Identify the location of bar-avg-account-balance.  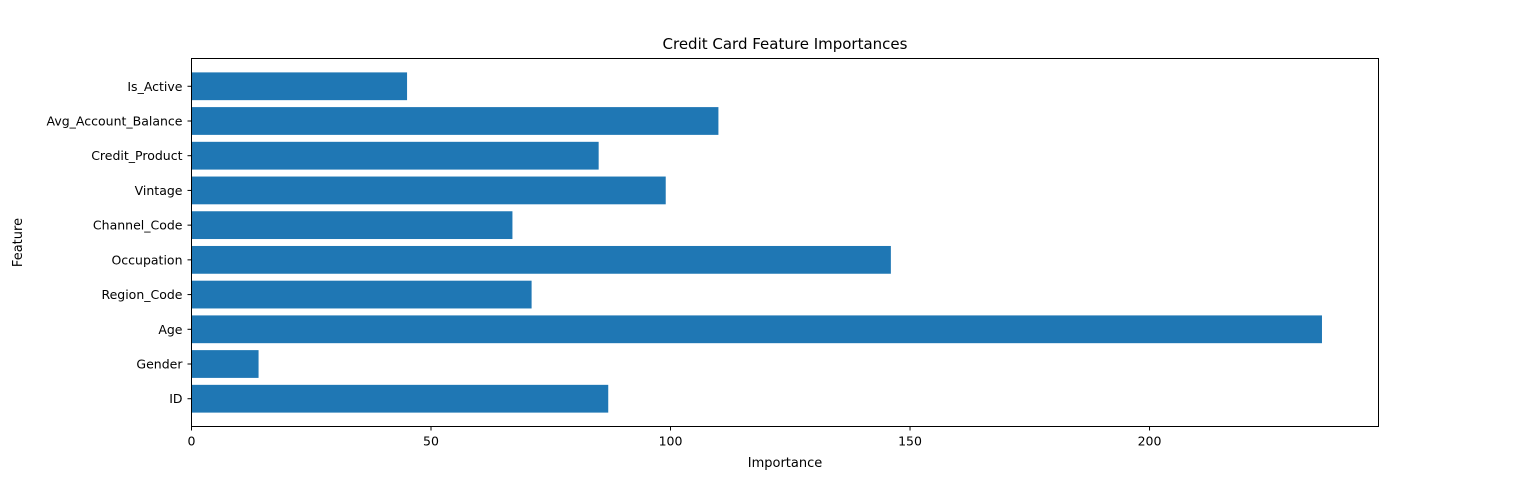
(455, 121).